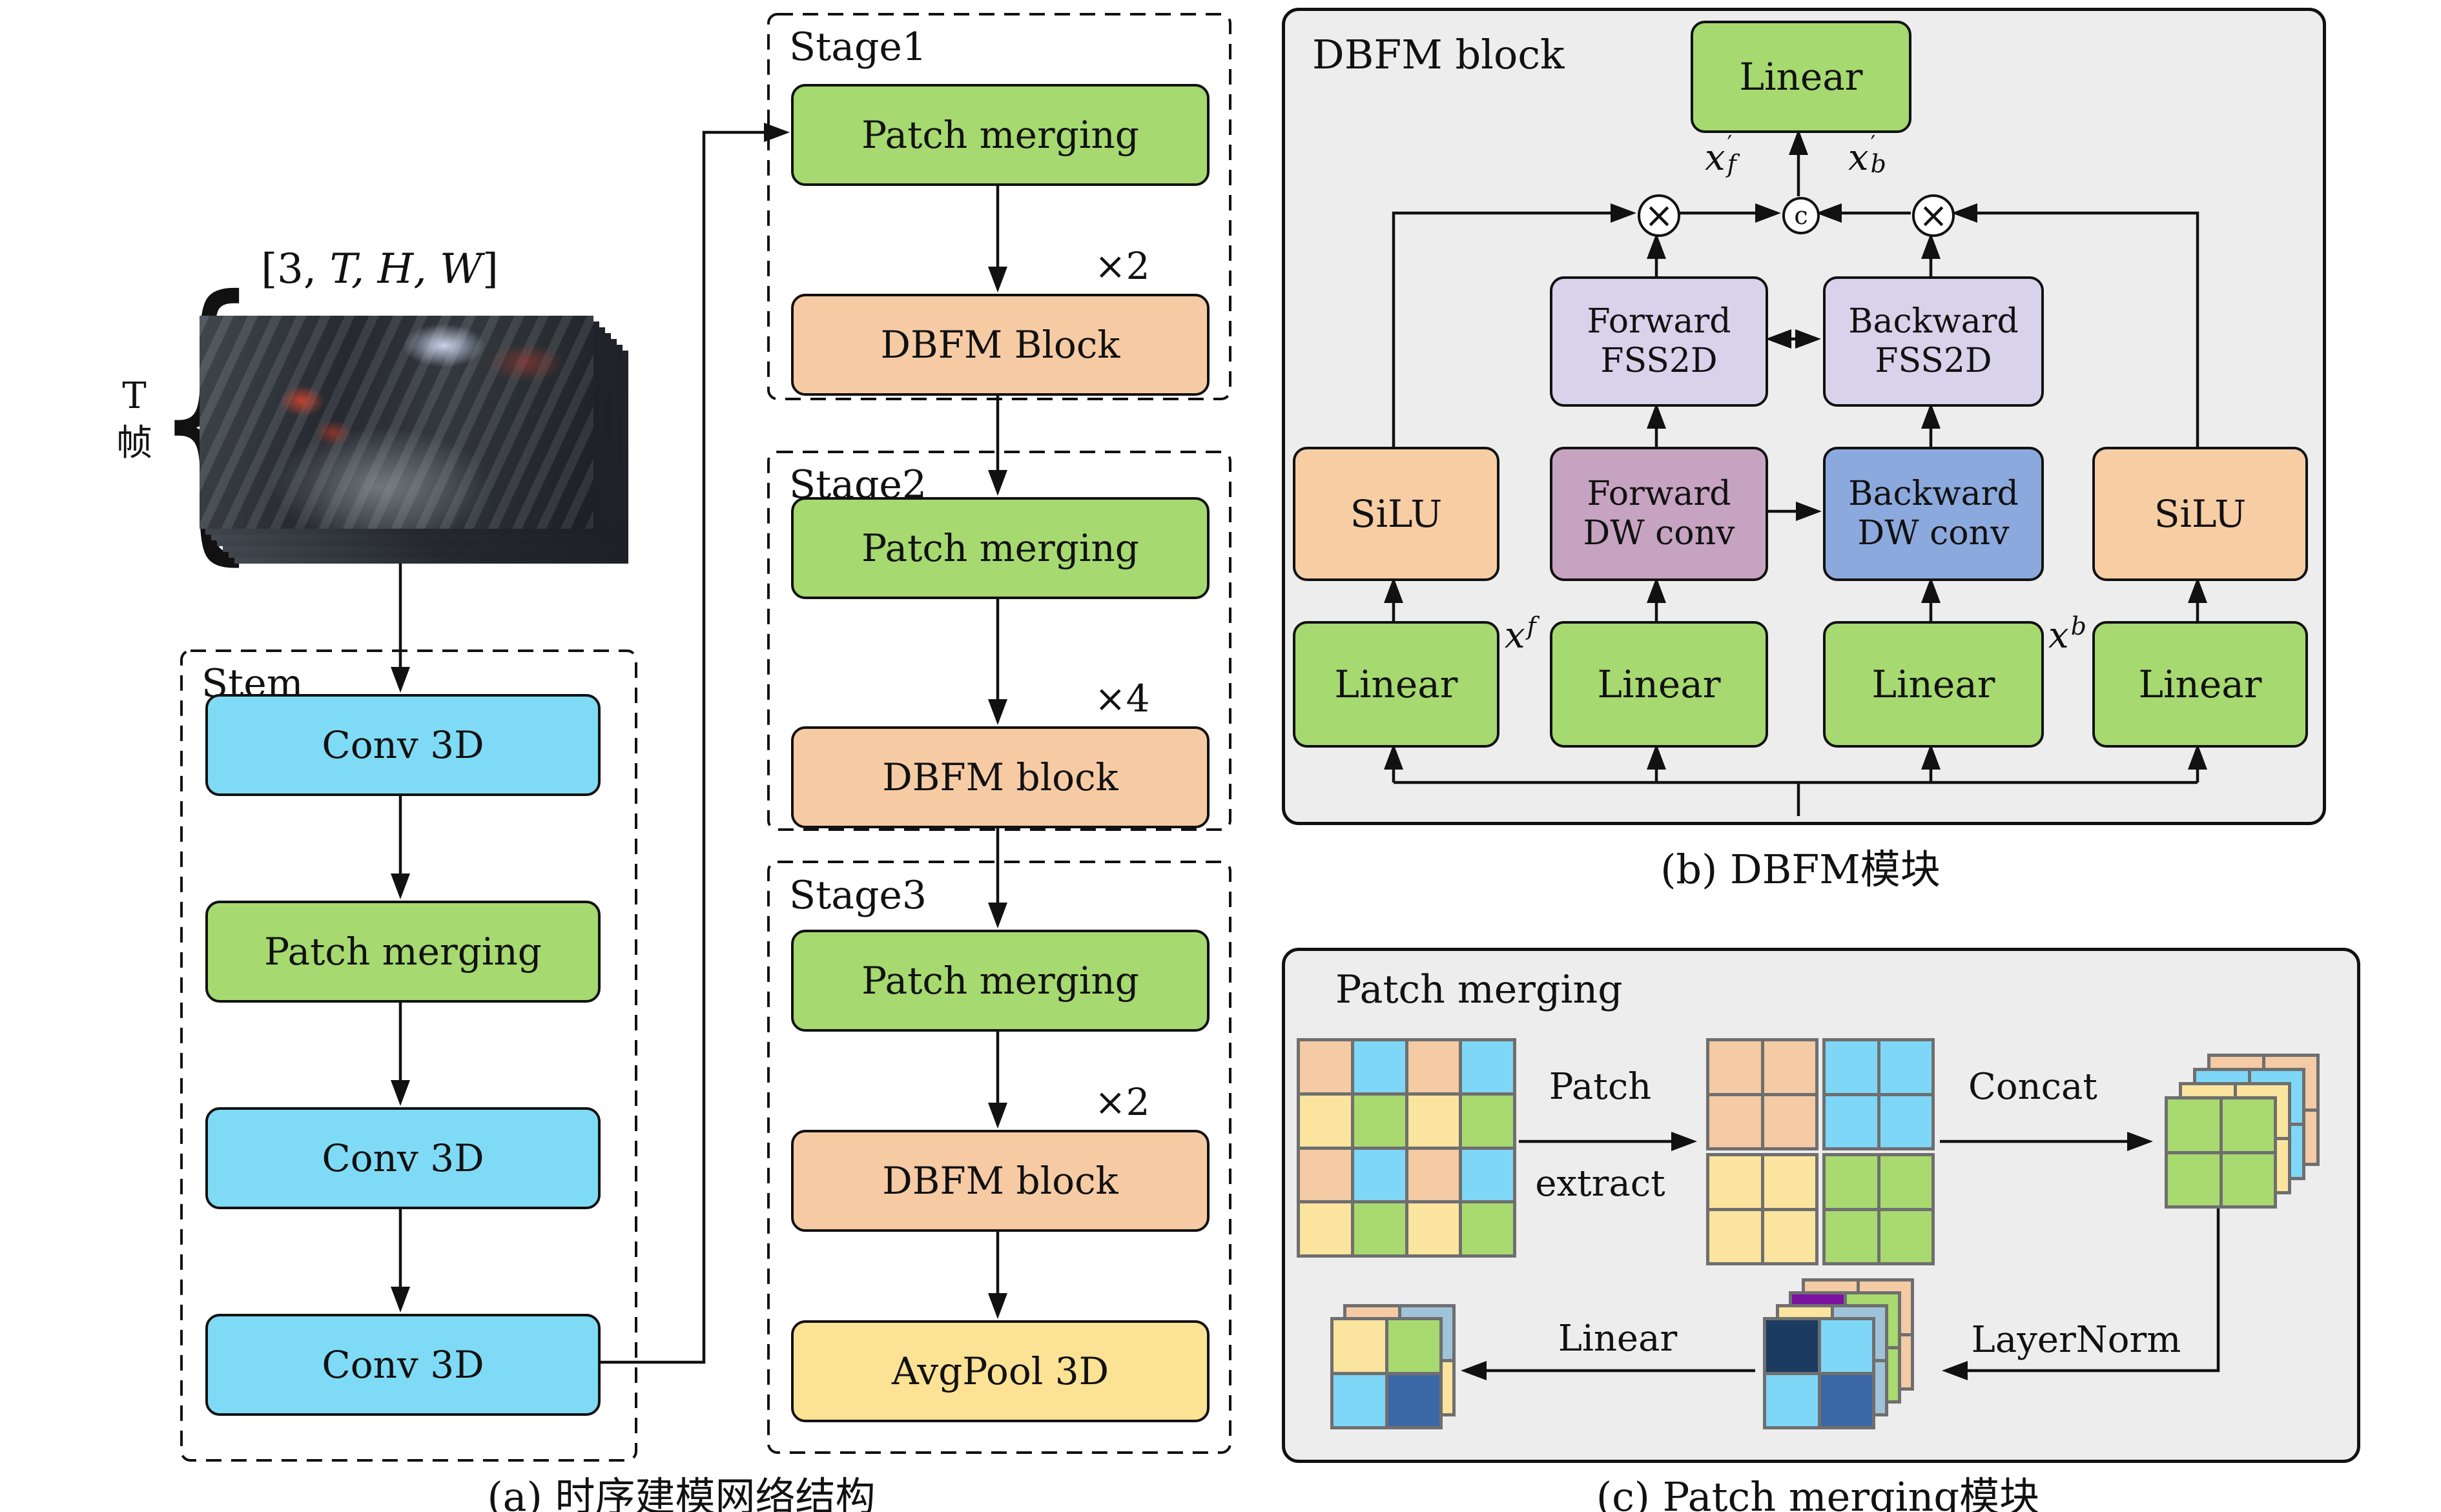 The height and width of the screenshot is (1512, 2441). Describe the element at coordinates (134, 443) in the screenshot. I see `t-frames-line2: 帧` at that location.